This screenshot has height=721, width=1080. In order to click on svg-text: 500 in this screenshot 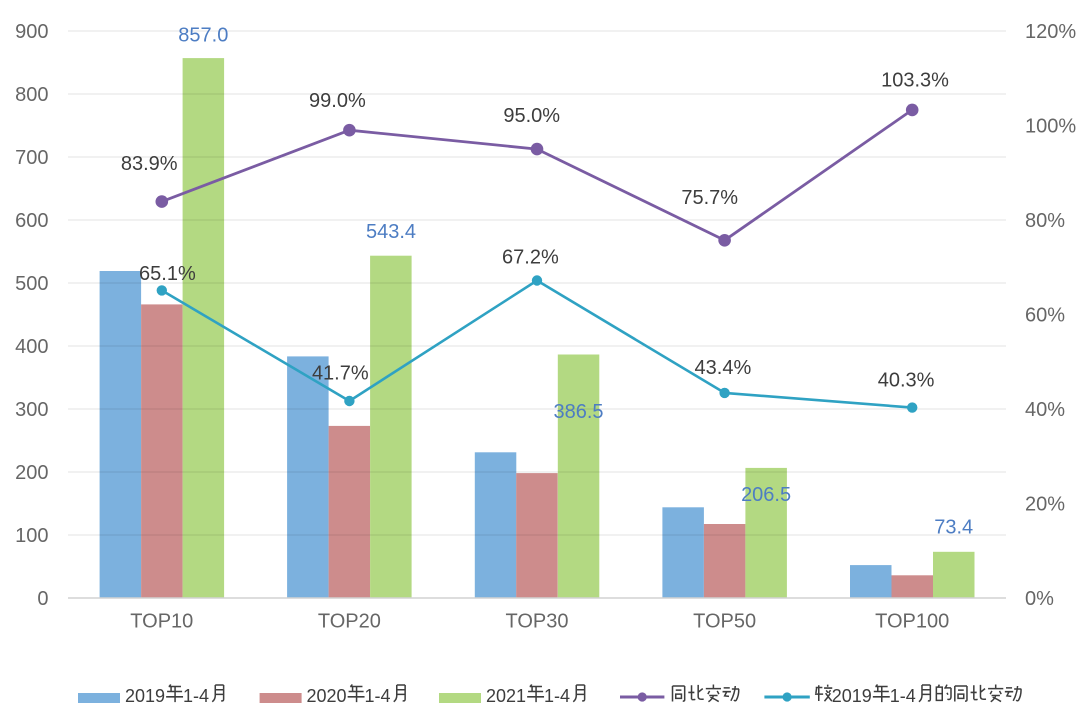, I will do `click(31, 284)`.